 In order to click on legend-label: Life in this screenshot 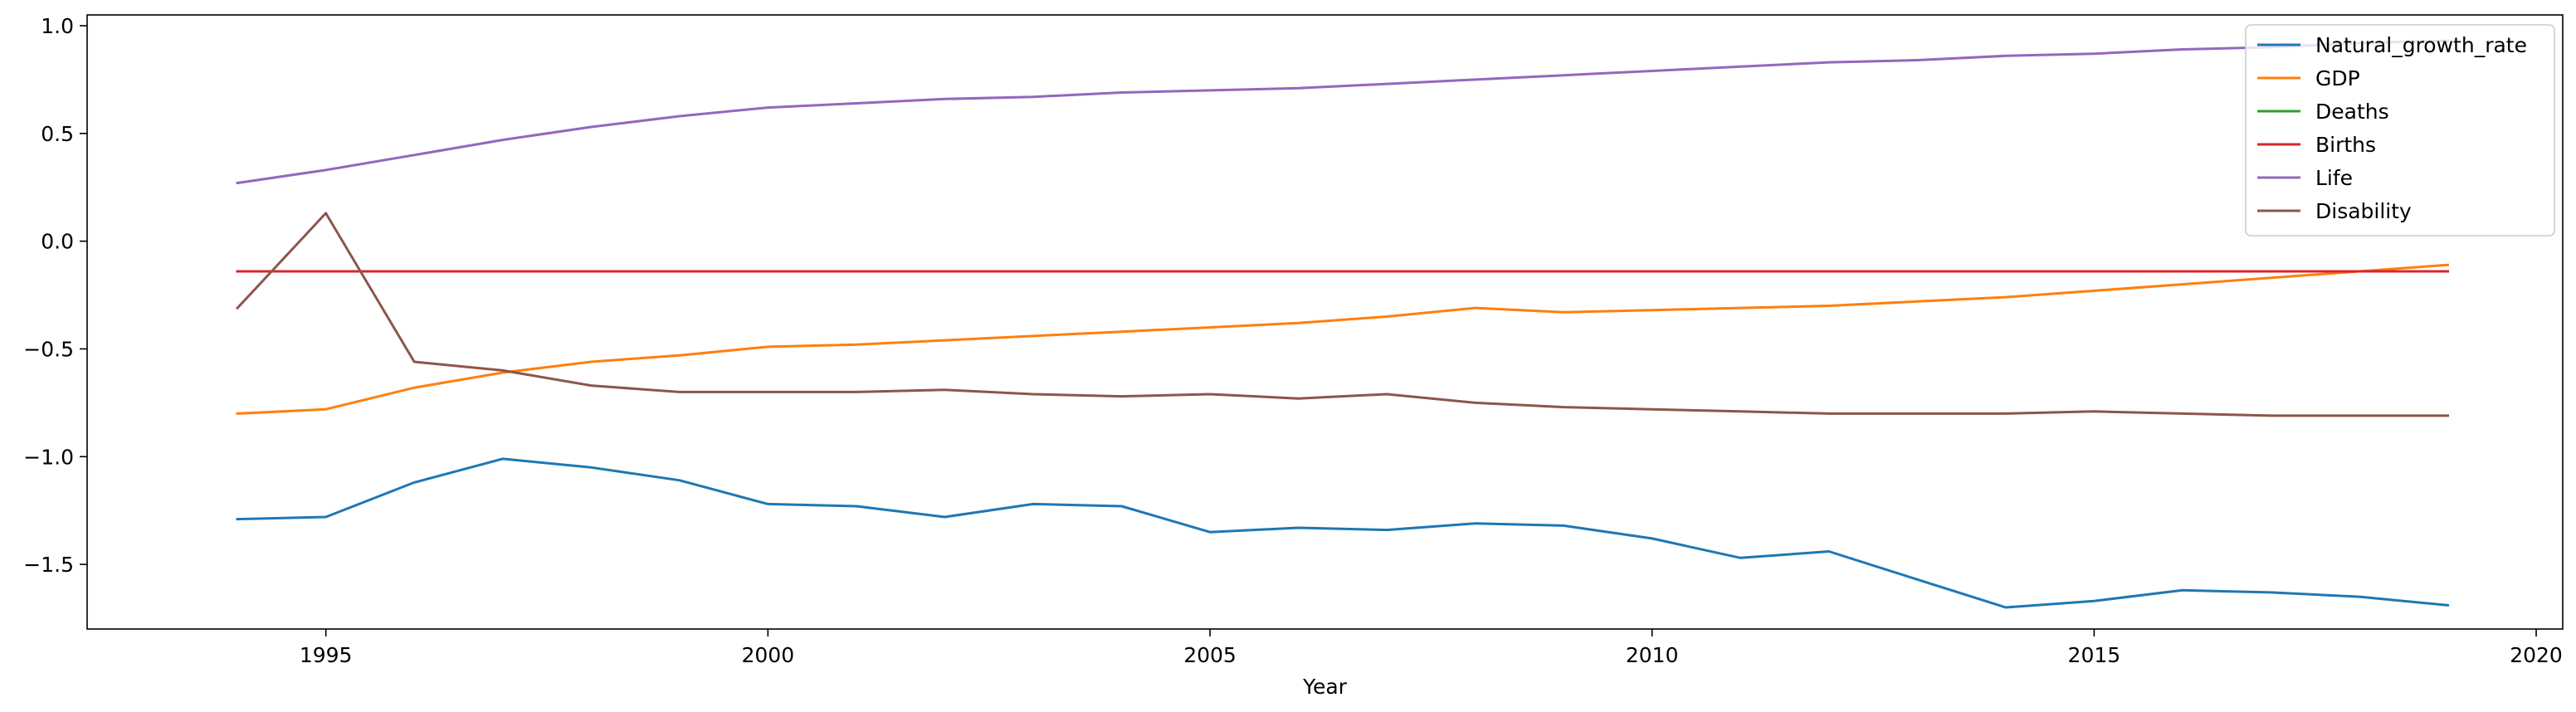, I will do `click(2334, 178)`.